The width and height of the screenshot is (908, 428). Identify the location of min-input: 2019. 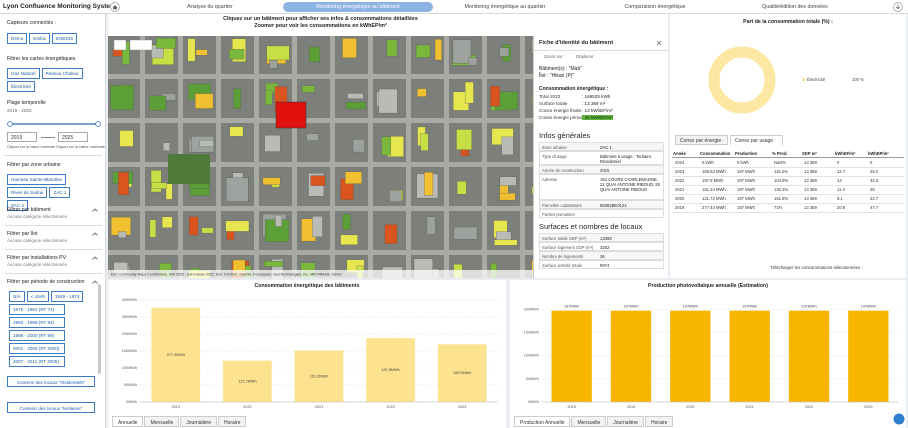
(22, 137).